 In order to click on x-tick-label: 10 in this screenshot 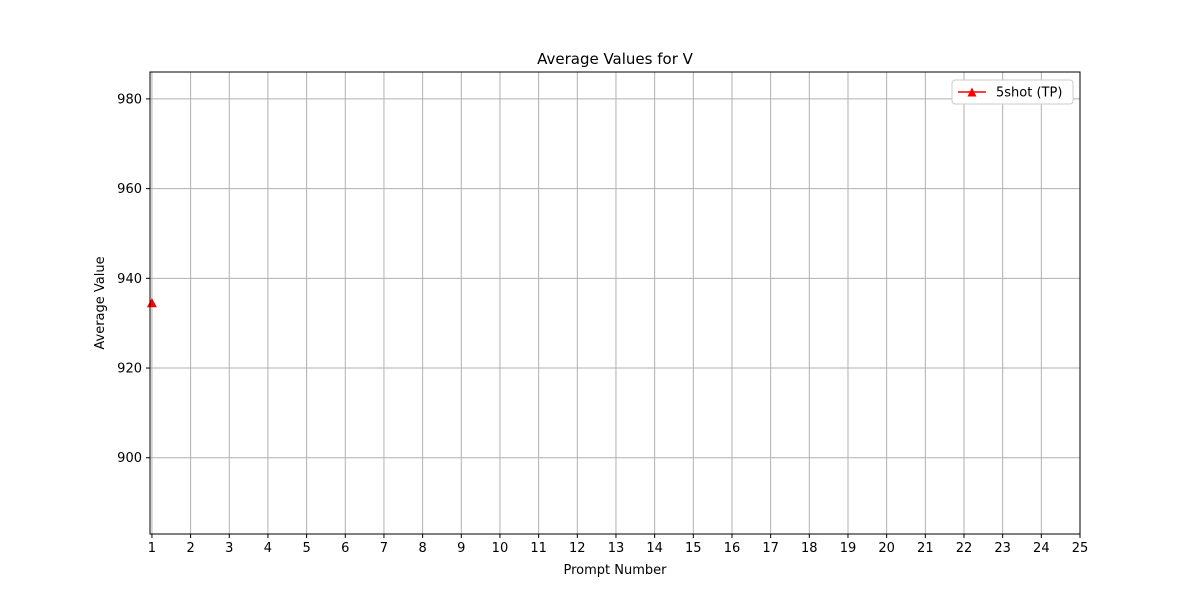, I will do `click(500, 548)`.